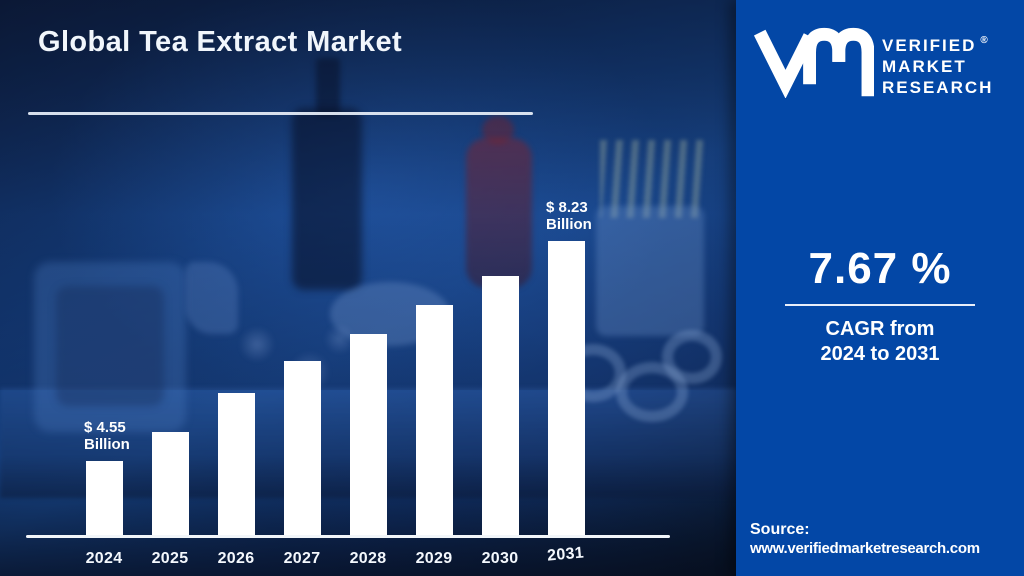 The height and width of the screenshot is (576, 1024). I want to click on bar-2030, so click(500, 406).